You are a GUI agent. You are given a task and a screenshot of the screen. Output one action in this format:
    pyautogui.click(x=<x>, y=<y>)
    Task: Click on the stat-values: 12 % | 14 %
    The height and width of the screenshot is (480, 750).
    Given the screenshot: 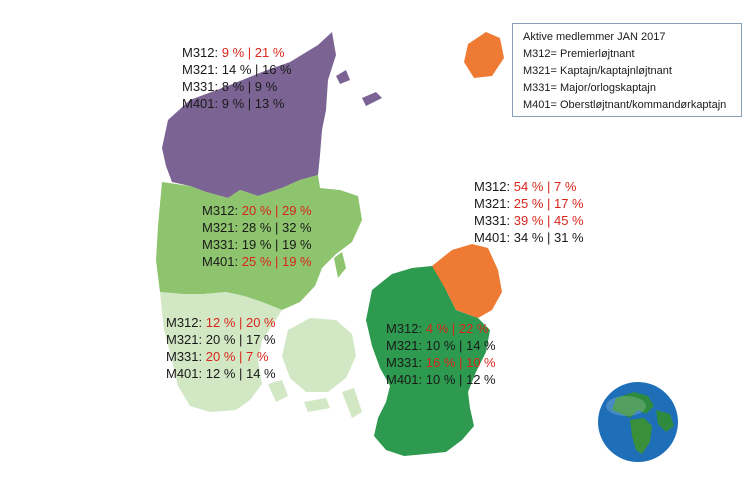 What is the action you would take?
    pyautogui.click(x=240, y=373)
    